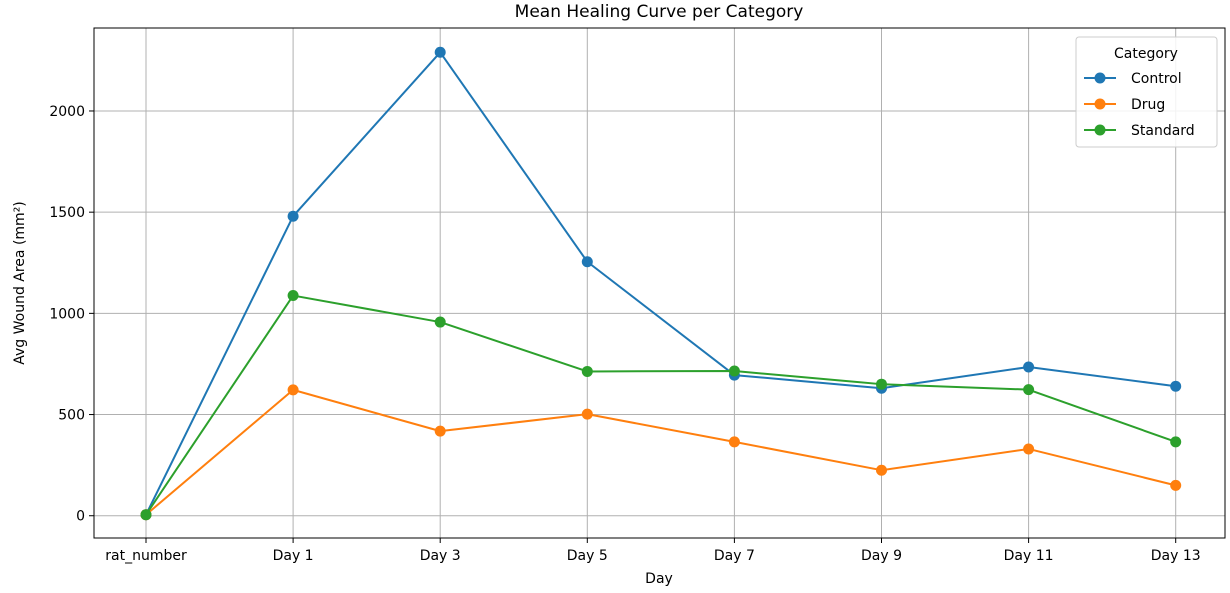 This screenshot has width=1230, height=593. Describe the element at coordinates (71, 416) in the screenshot. I see `y-tick-label: 500` at that location.